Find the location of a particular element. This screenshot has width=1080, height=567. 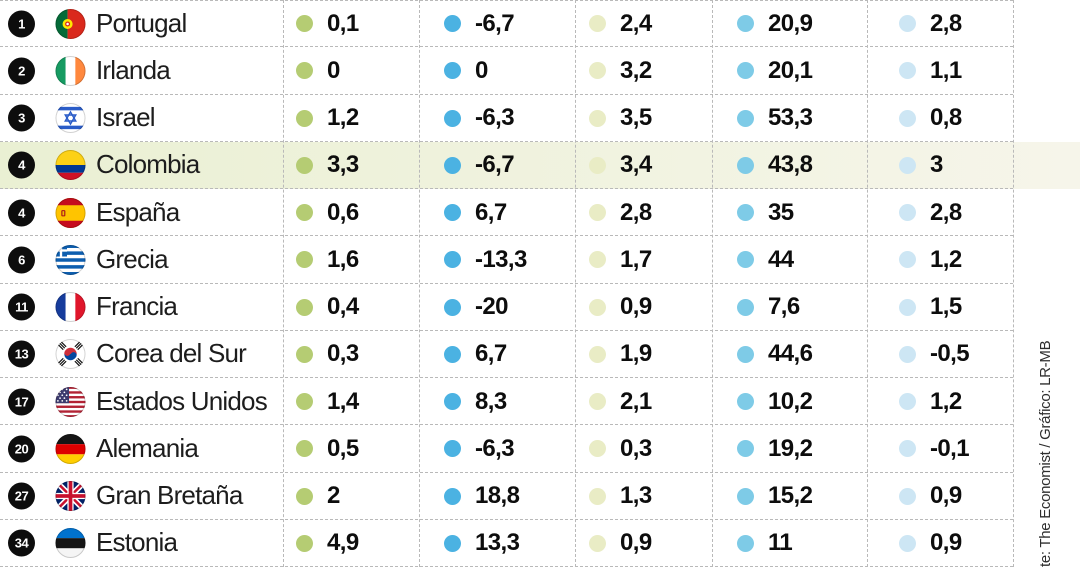

value-cell: 3 is located at coordinates (921, 165).